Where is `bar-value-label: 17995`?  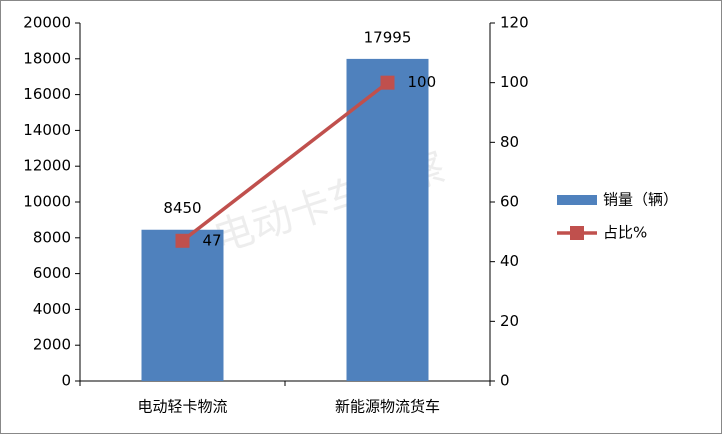
bar-value-label: 17995 is located at coordinates (388, 37).